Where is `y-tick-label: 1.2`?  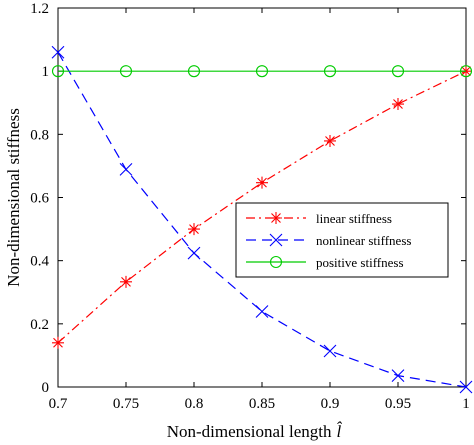 y-tick-label: 1.2 is located at coordinates (39, 9).